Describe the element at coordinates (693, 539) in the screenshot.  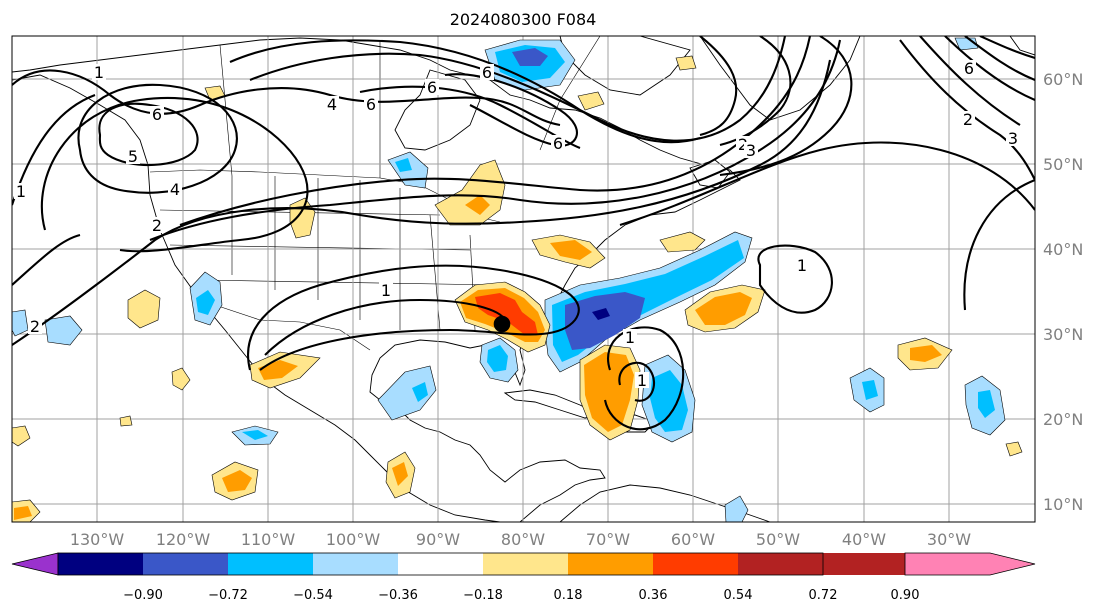
I see `lon-label: 60°W` at that location.